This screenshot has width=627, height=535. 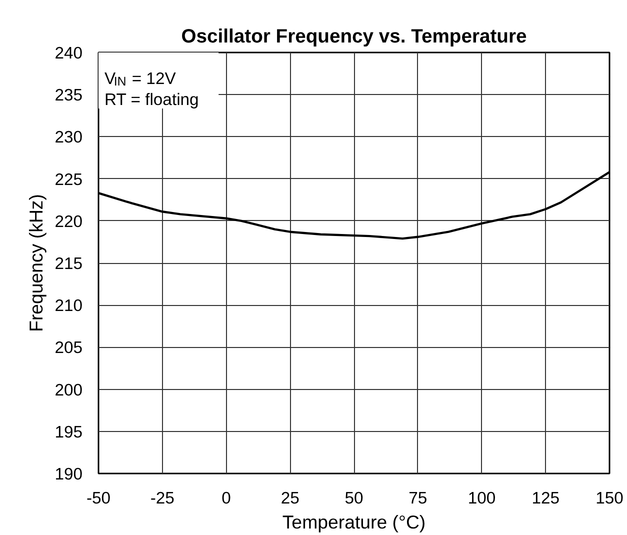 What do you see at coordinates (290, 498) in the screenshot?
I see `x-tick-label: 25` at bounding box center [290, 498].